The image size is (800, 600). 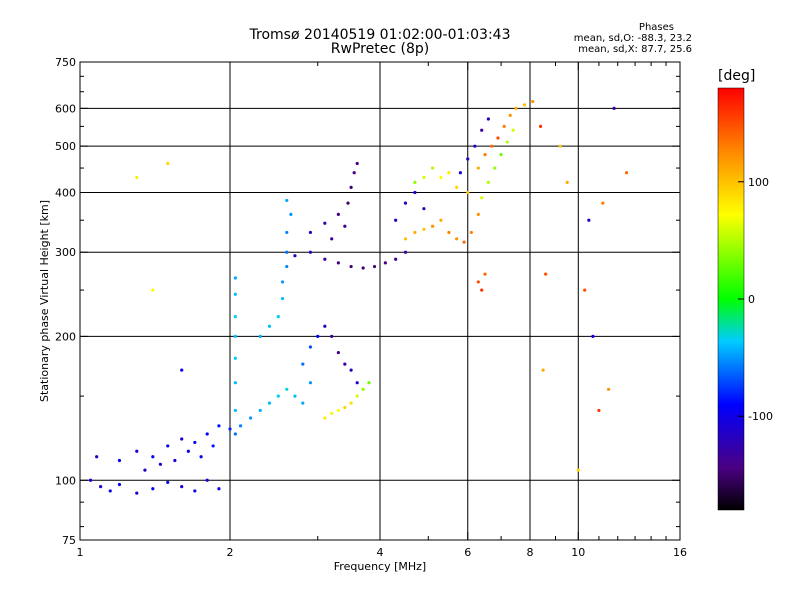 What do you see at coordinates (65, 336) in the screenshot?
I see `y-tick-label: 200` at bounding box center [65, 336].